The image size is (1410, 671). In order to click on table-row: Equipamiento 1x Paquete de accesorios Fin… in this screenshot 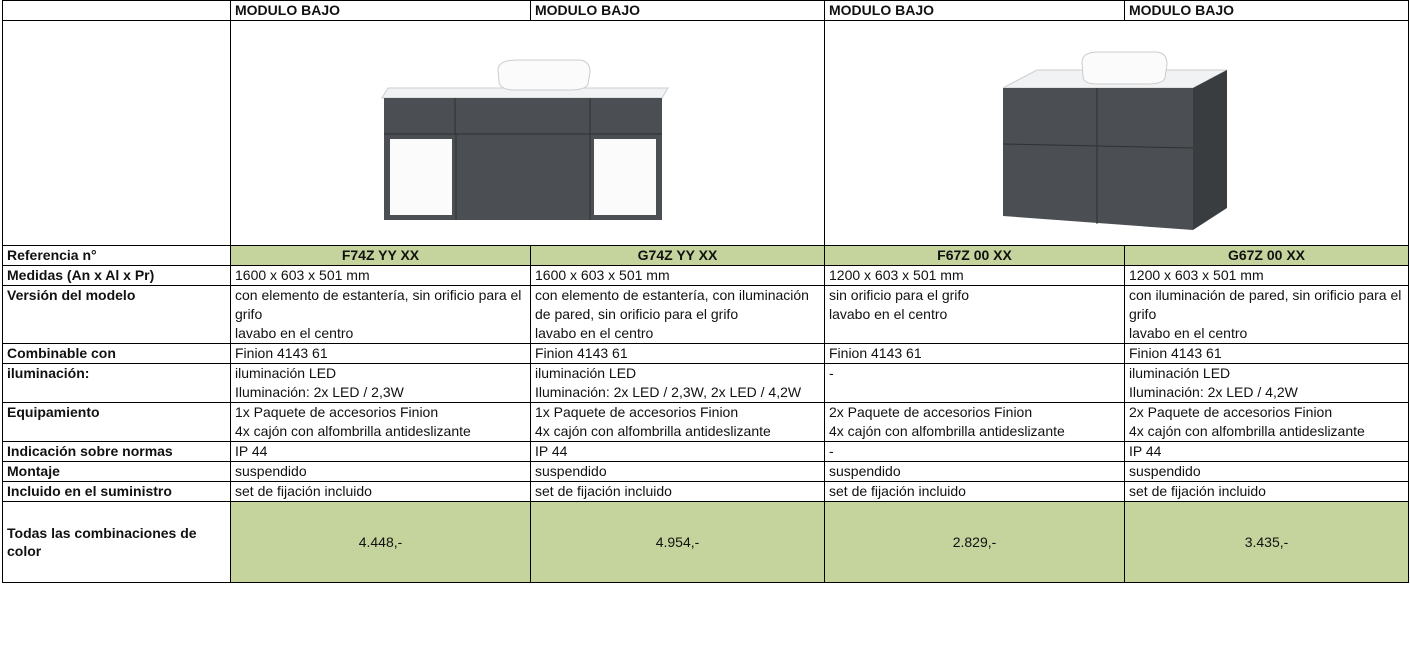, I will do `click(705, 422)`.